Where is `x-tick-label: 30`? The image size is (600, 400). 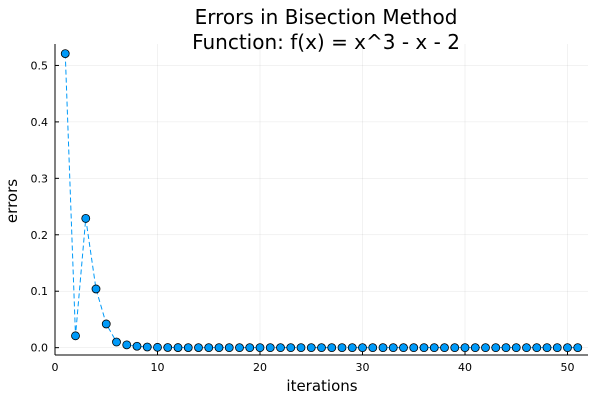 x-tick-label: 30 is located at coordinates (363, 367).